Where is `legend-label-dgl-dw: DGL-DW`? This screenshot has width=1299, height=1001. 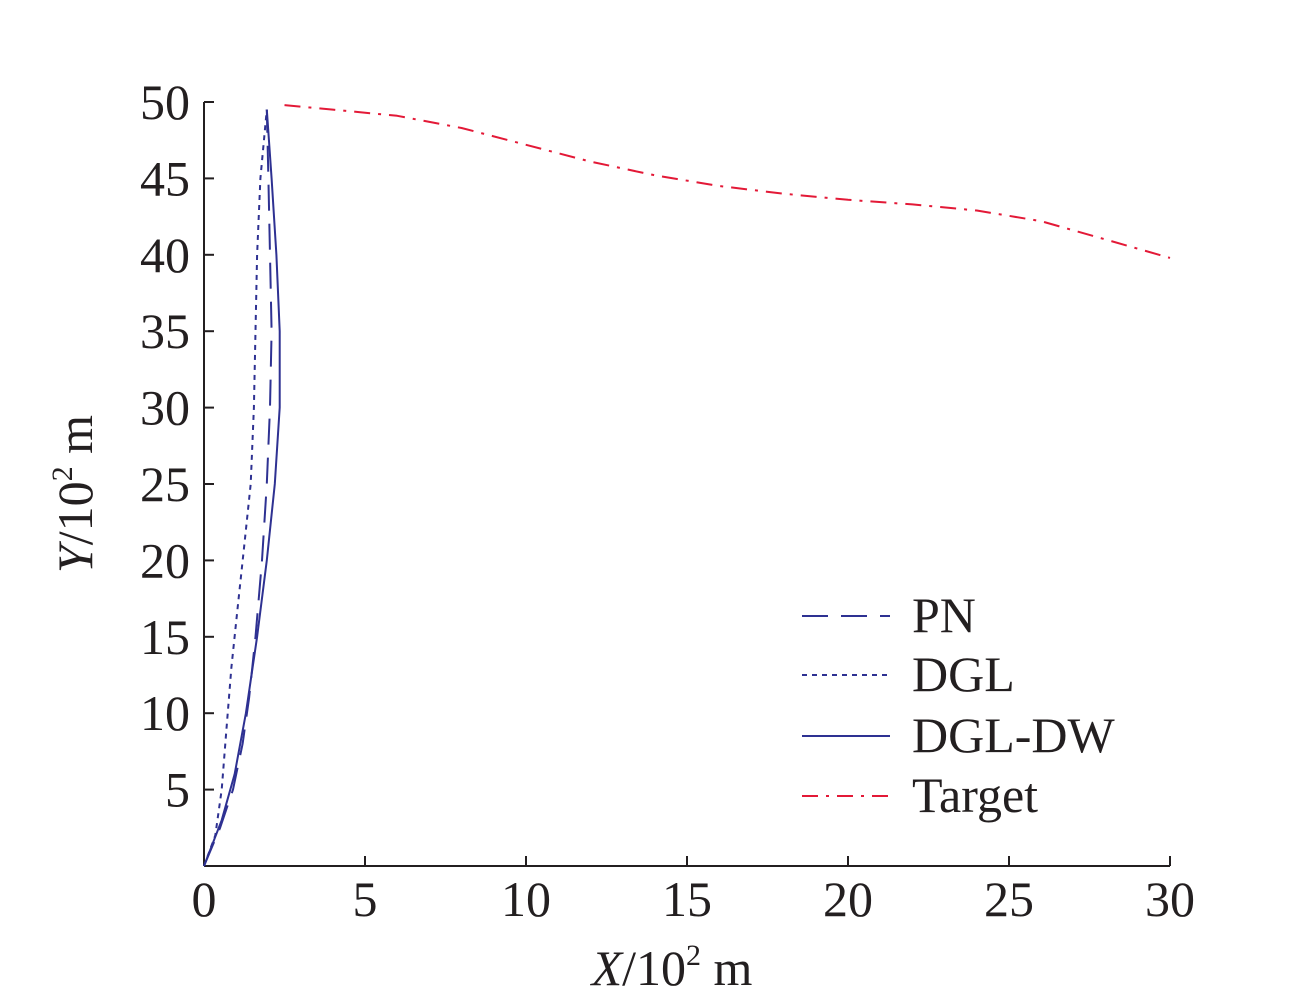
legend-label-dgl-dw: DGL-DW is located at coordinates (1014, 735).